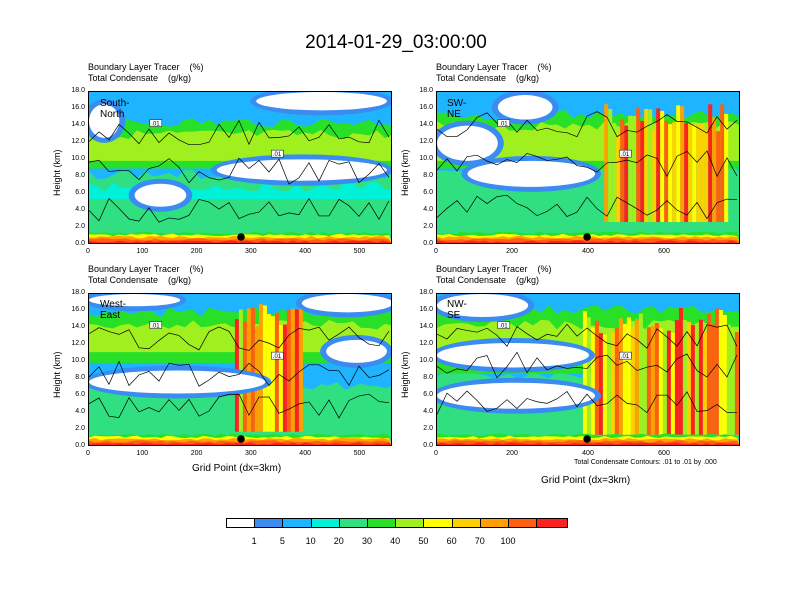  I want to click on x-tick-label: 200, so click(196, 251).